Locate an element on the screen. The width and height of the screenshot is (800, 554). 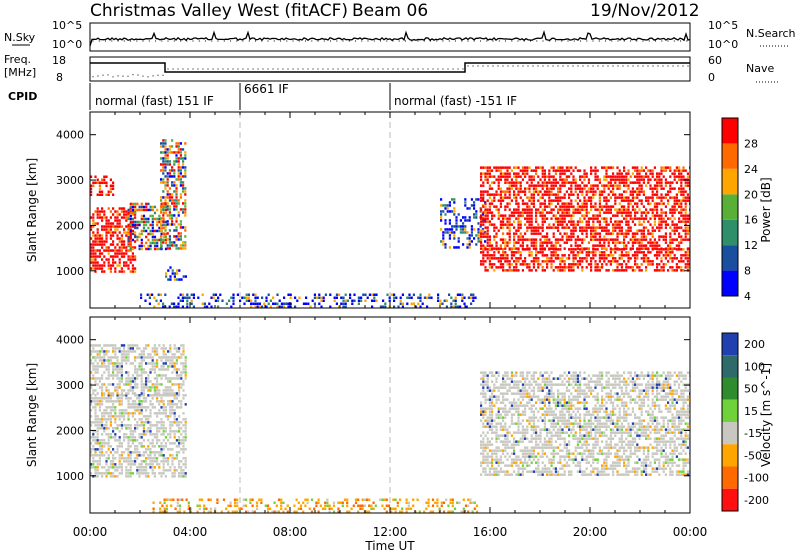
colorbar-tick-label: 20 is located at coordinates (751, 194).